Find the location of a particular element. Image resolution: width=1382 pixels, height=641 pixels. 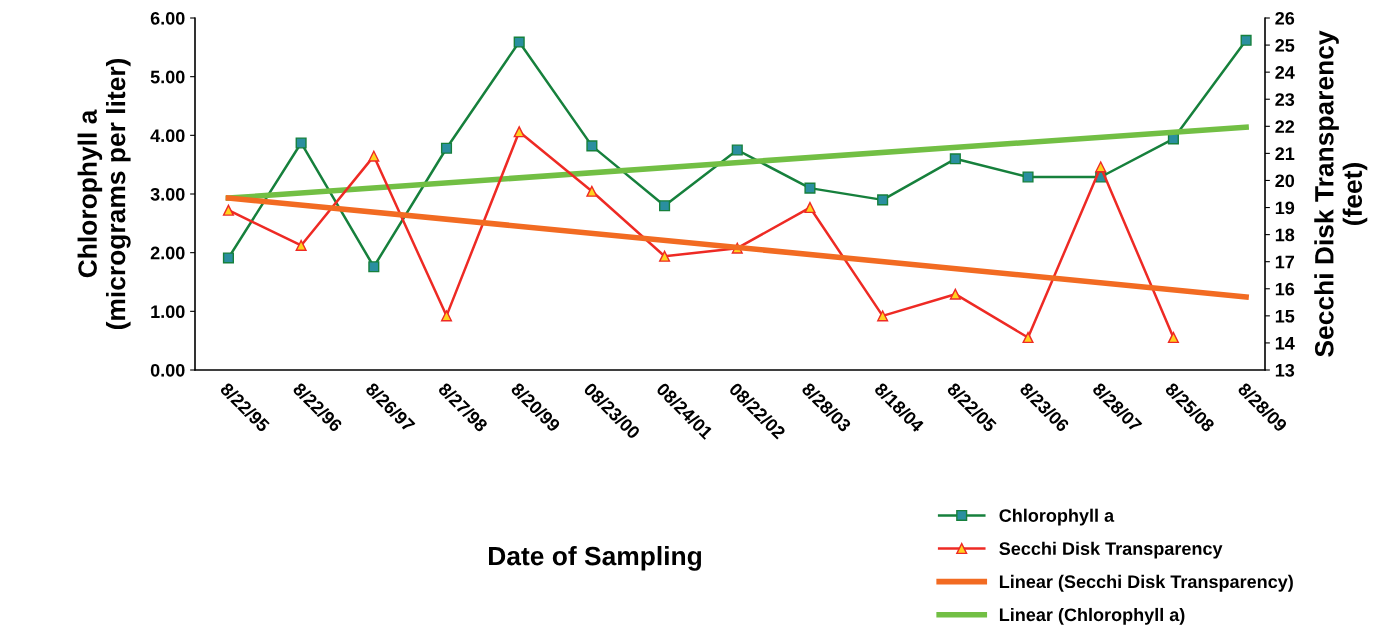

y2-tick-label: 25 is located at coordinates (1285, 45).